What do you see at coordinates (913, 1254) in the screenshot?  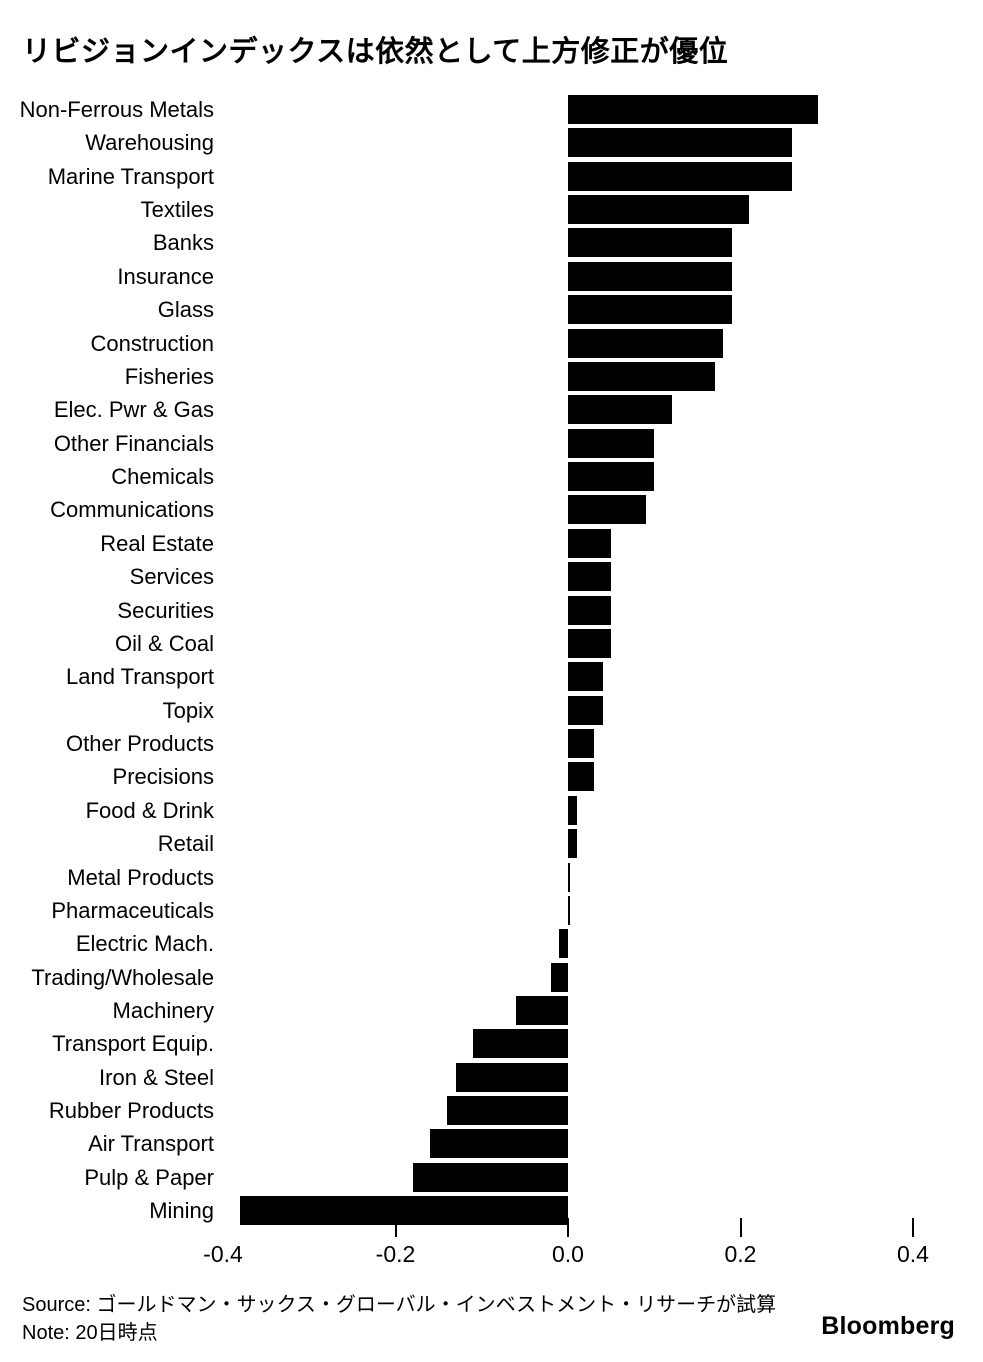 I see `axis-tick-label: 0.4` at bounding box center [913, 1254].